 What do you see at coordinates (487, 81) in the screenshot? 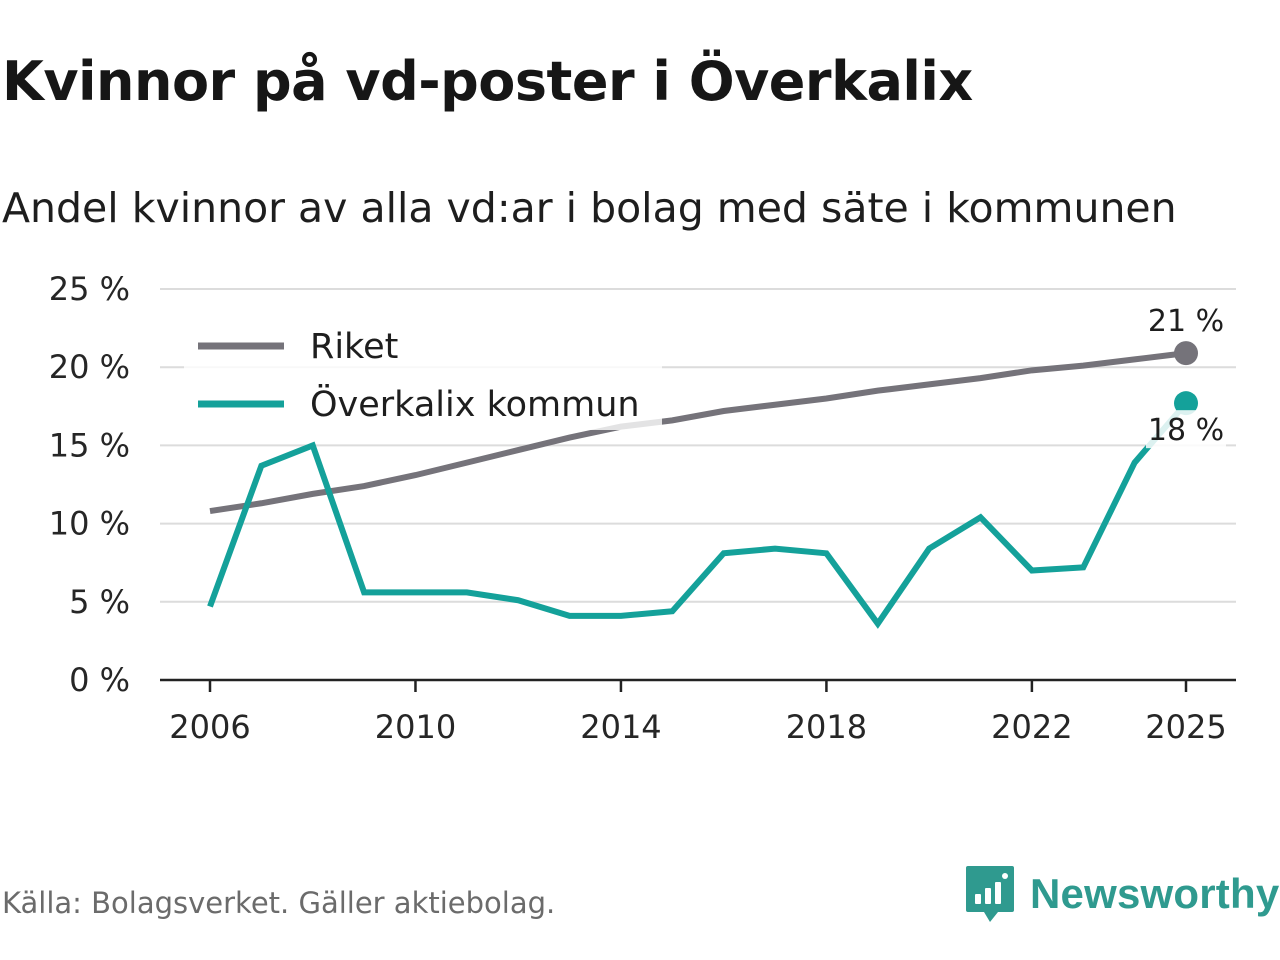
I see `chart-title: Kvinnor på vd-poster i Överkalix` at bounding box center [487, 81].